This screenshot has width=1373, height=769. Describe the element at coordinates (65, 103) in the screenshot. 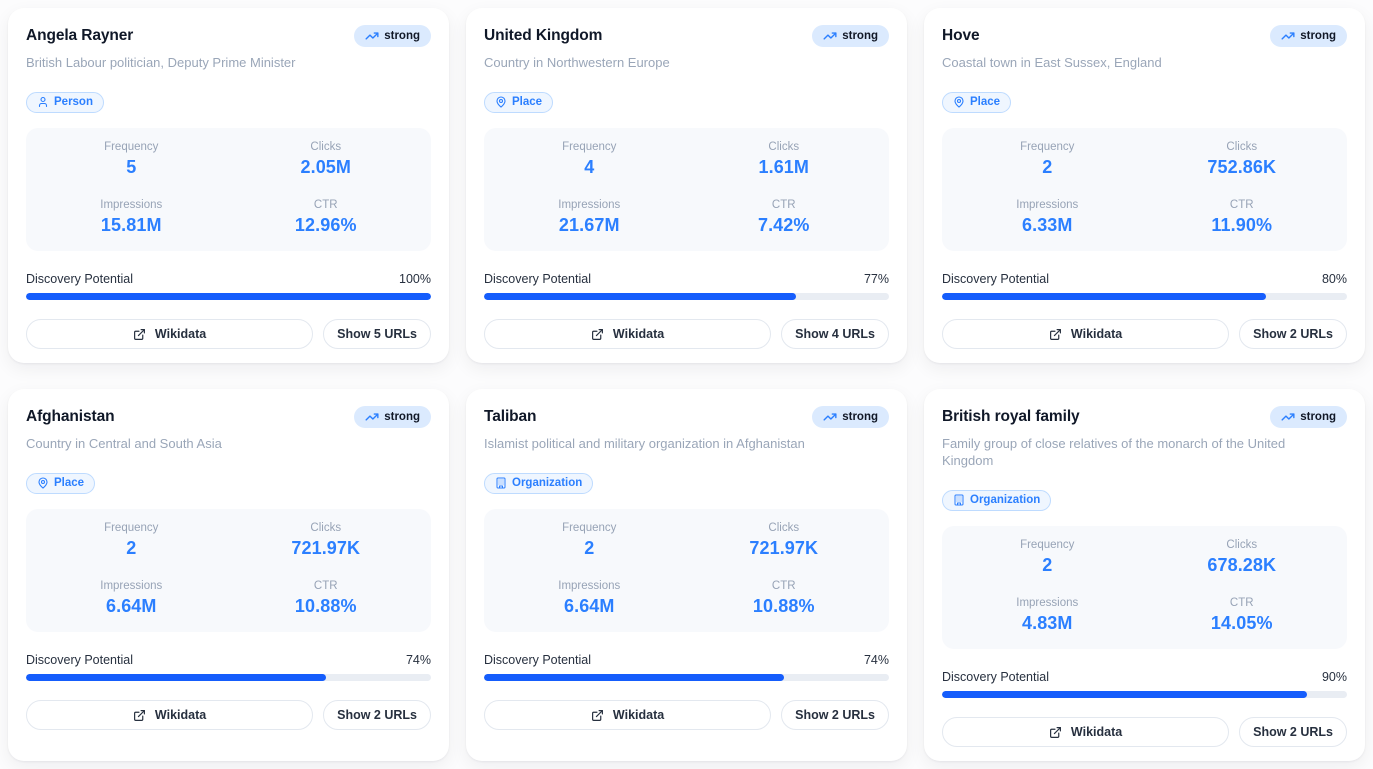

I see `entity-type-badge: Person` at that location.